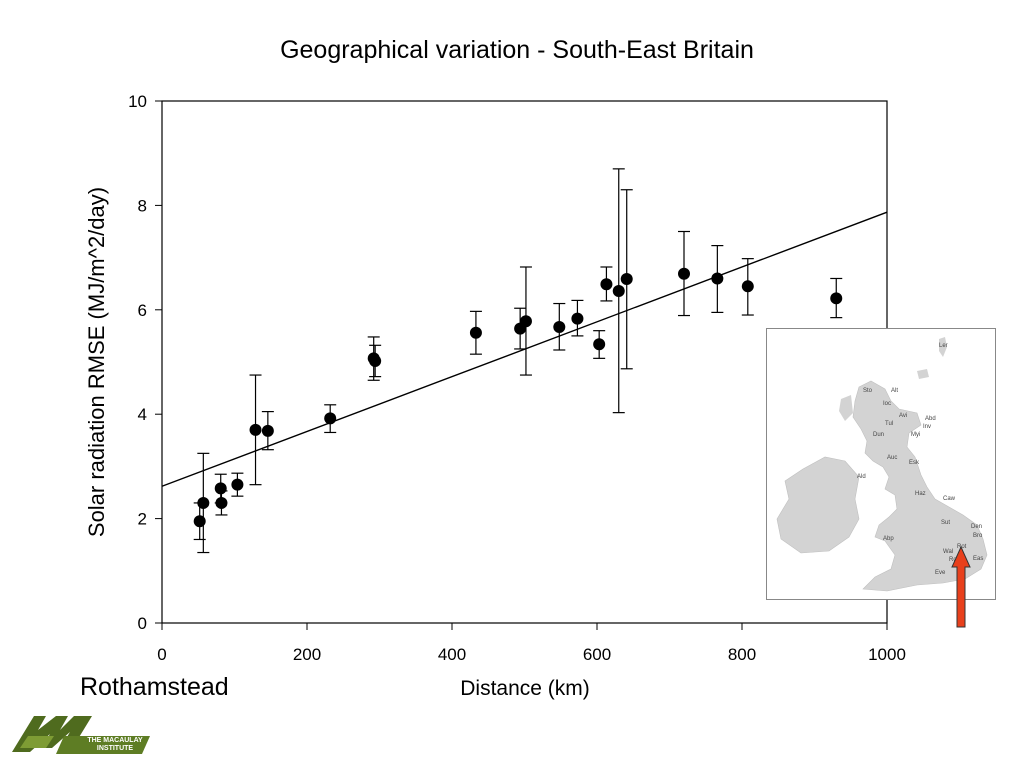 The width and height of the screenshot is (1024, 768). I want to click on station-label: Eas, so click(978, 559).